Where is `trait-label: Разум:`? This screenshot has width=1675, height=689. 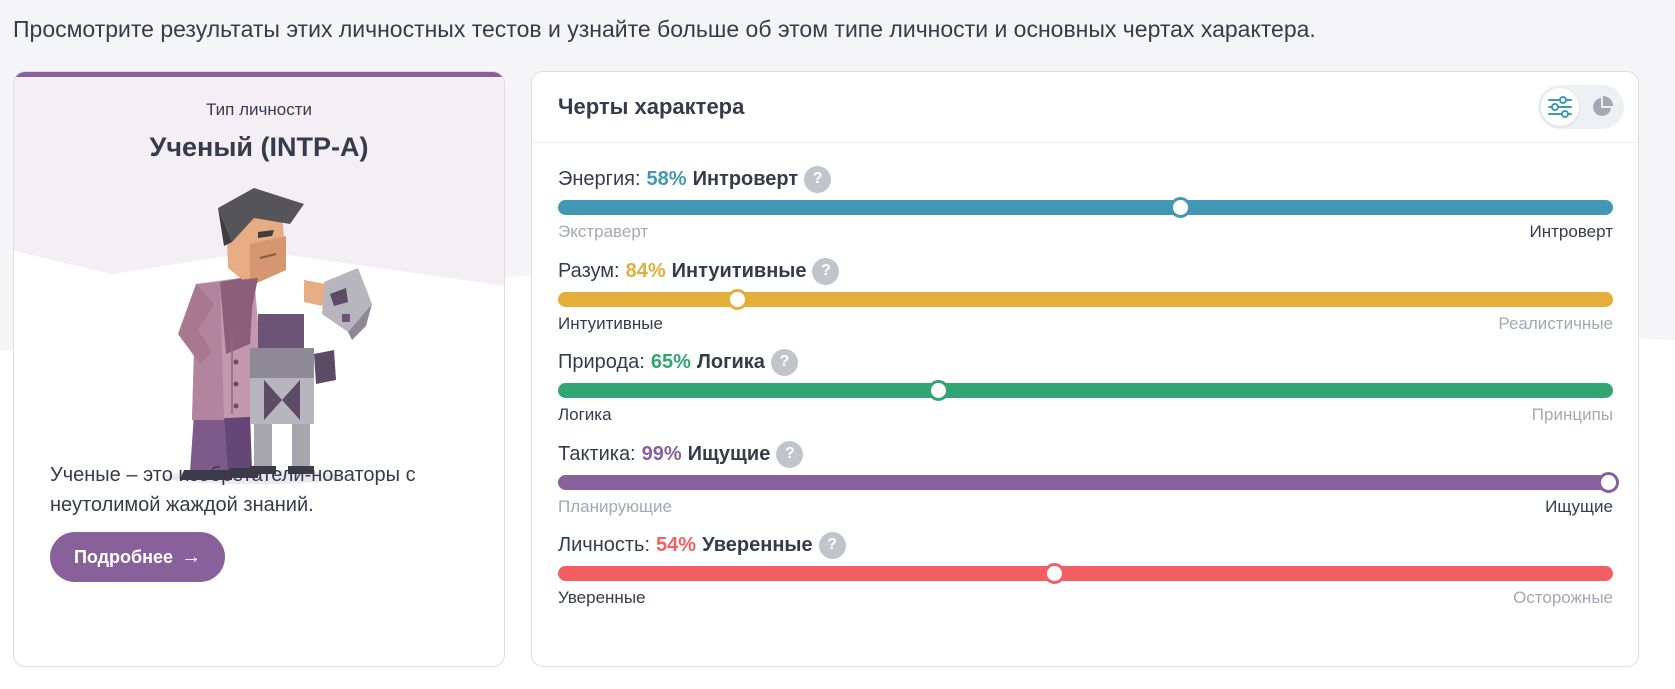 trait-label: Разум: is located at coordinates (589, 270).